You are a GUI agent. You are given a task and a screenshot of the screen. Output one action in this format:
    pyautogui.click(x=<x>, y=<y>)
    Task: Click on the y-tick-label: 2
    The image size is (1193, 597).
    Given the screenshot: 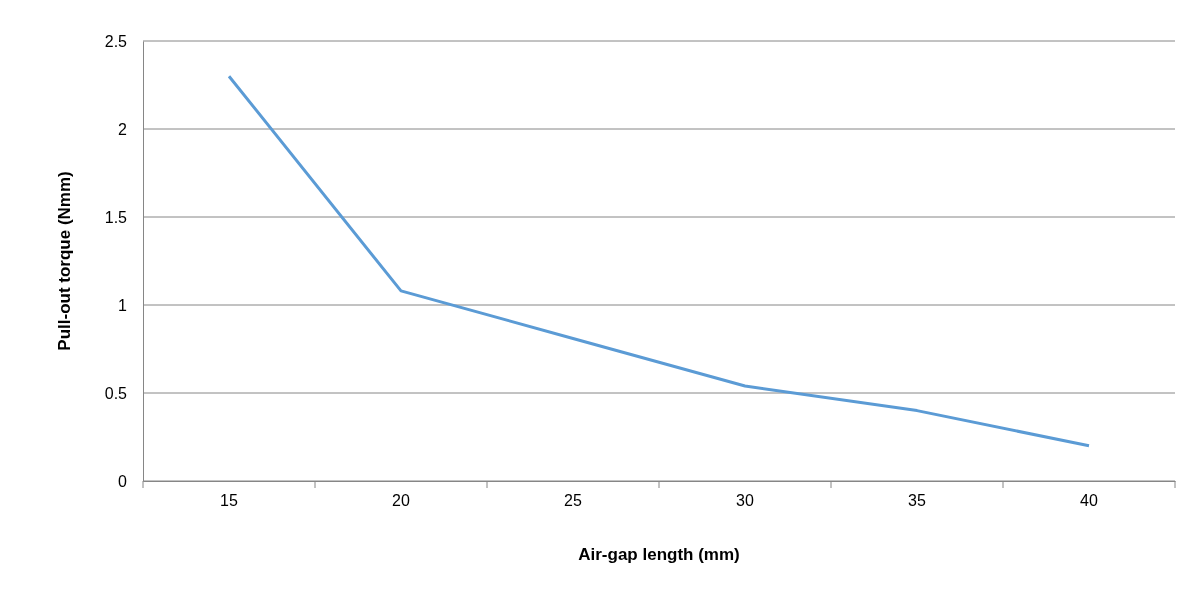 What is the action you would take?
    pyautogui.click(x=123, y=129)
    